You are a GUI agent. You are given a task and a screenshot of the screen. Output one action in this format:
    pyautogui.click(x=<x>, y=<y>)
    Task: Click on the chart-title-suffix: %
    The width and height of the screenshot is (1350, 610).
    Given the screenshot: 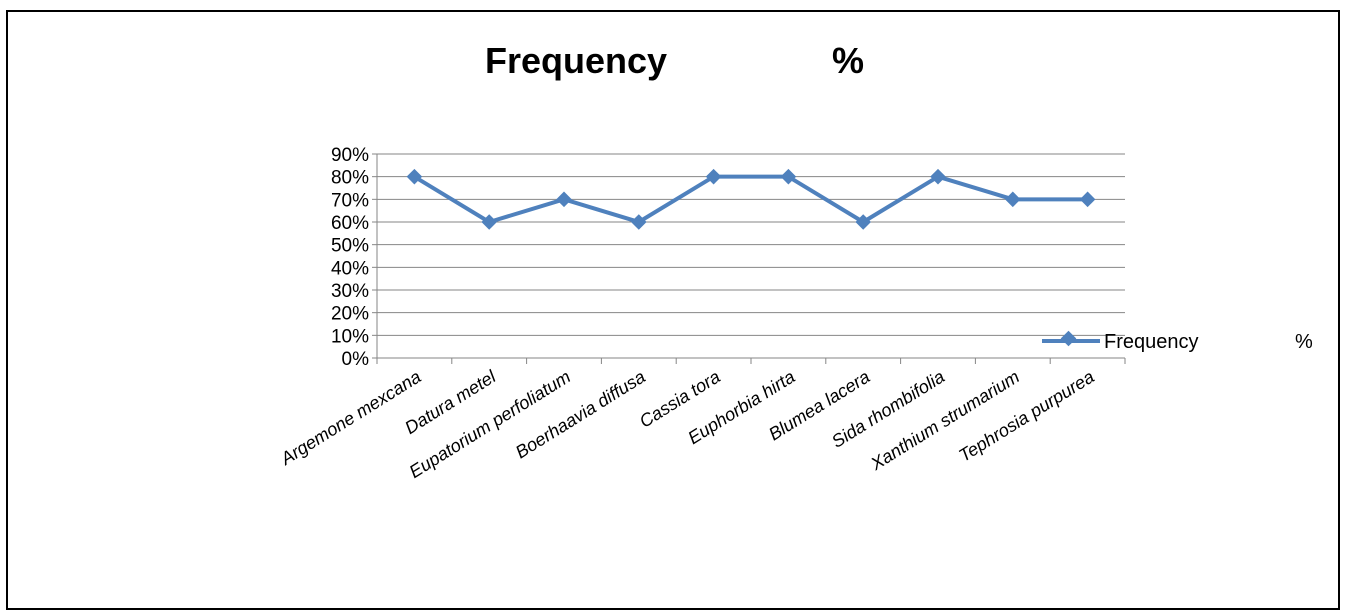 What is the action you would take?
    pyautogui.click(x=848, y=60)
    